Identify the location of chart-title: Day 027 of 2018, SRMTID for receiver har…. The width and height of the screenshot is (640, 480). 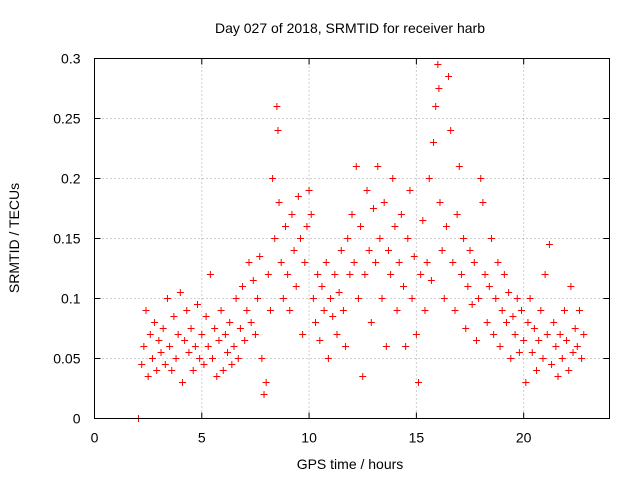
(350, 28).